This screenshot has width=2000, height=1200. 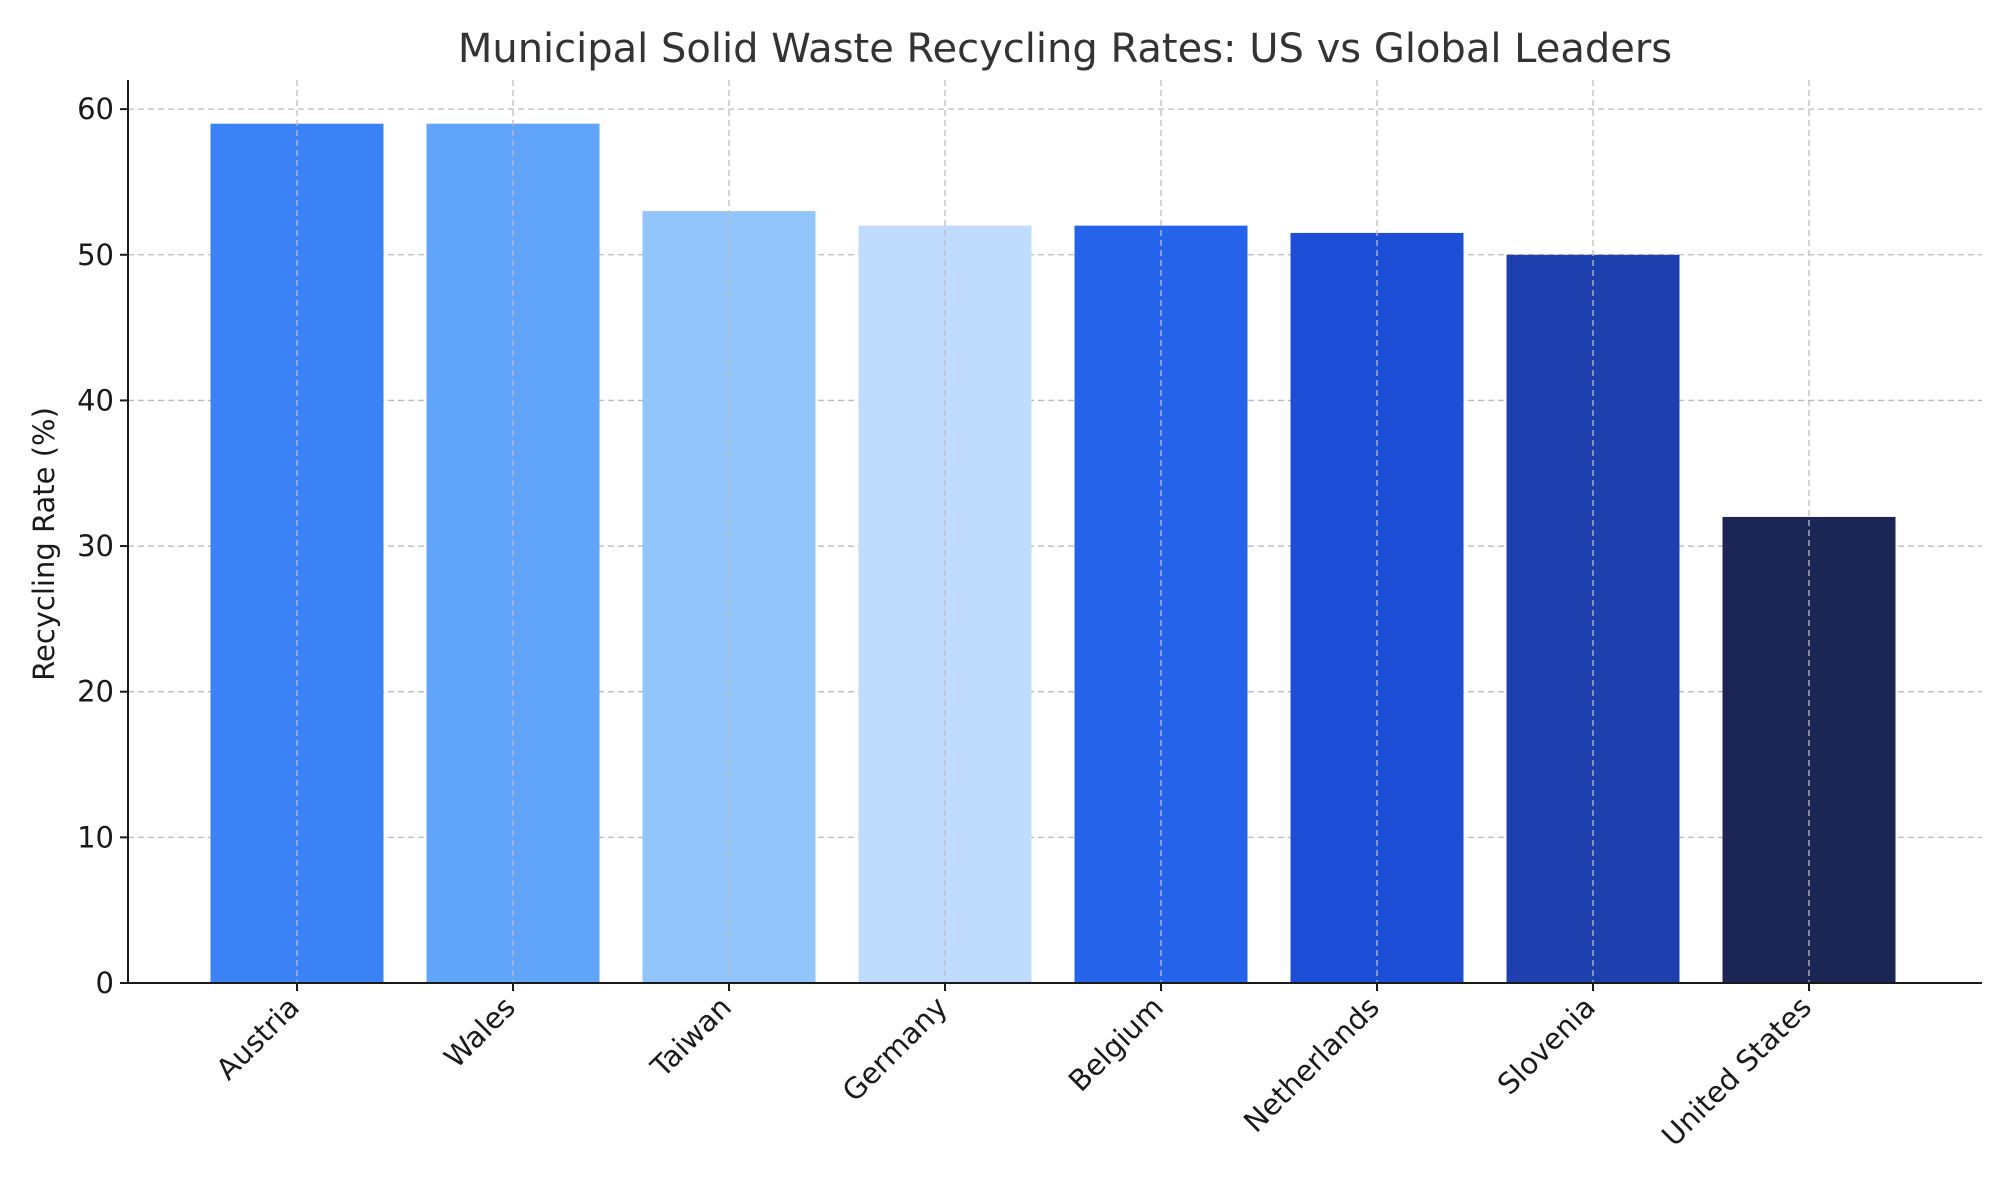 What do you see at coordinates (95, 837) in the screenshot?
I see `y-tick-label: 10` at bounding box center [95, 837].